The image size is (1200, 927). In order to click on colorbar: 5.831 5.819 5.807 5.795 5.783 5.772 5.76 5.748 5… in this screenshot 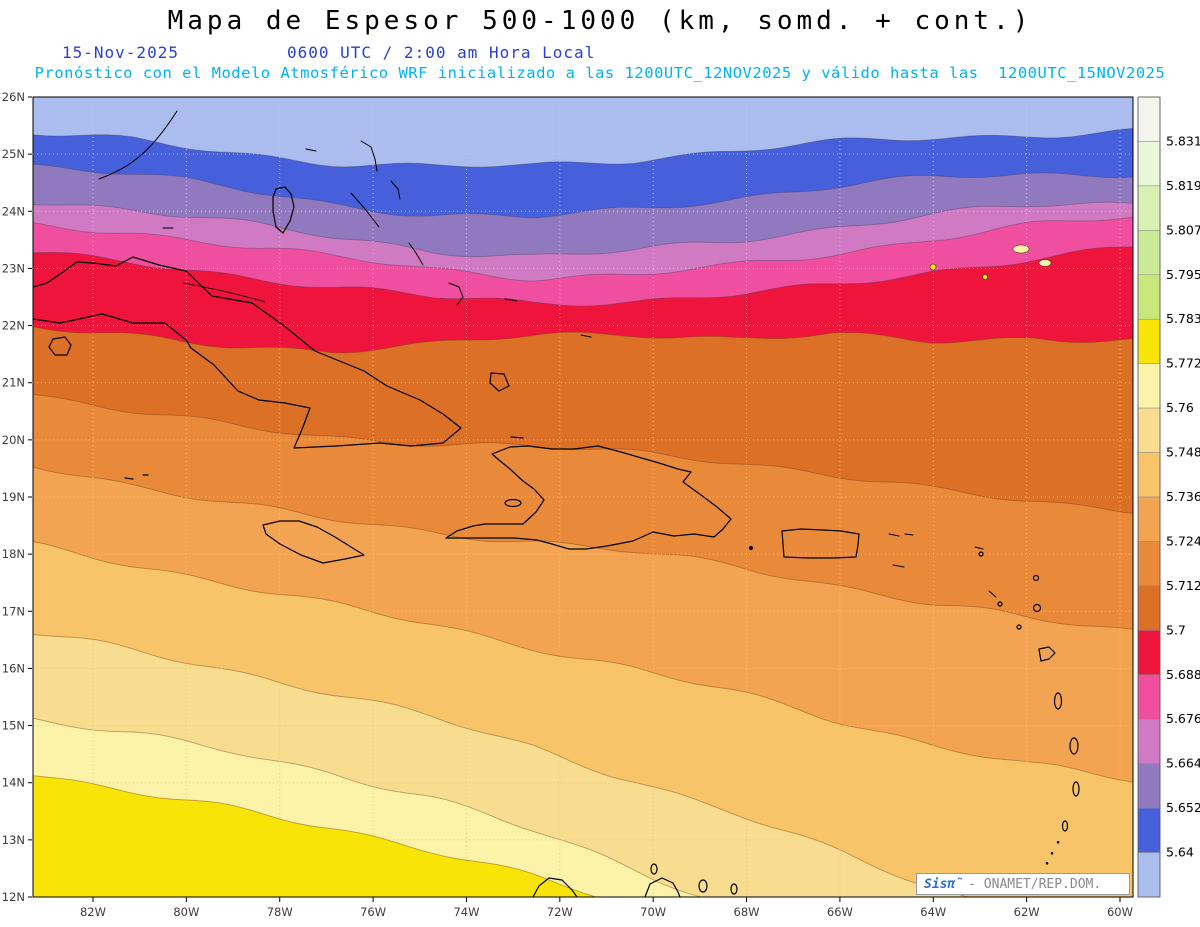, I will do `click(1168, 497)`.